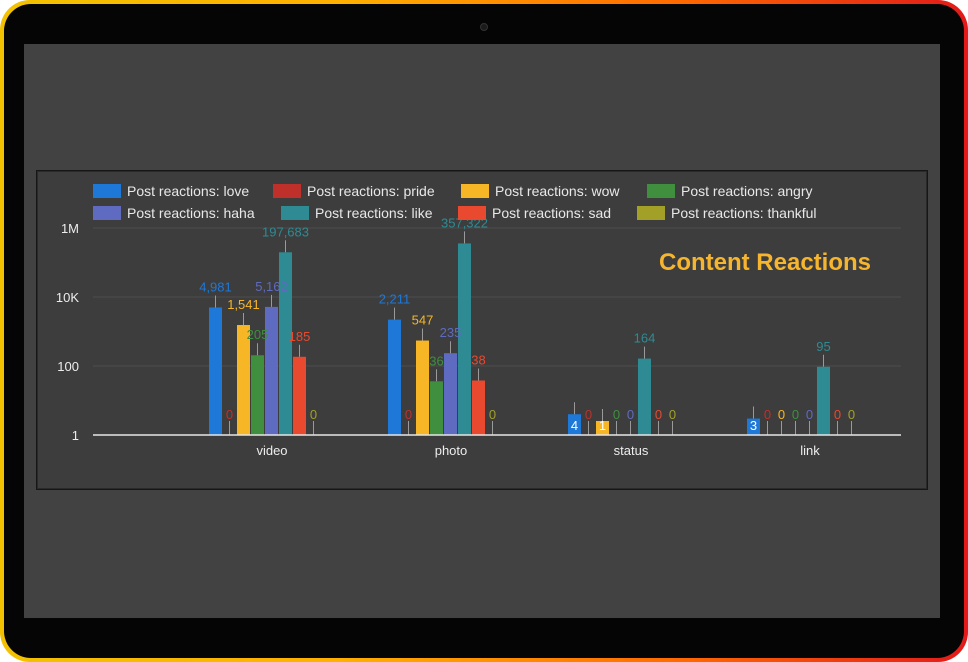 The image size is (968, 662). What do you see at coordinates (243, 304) in the screenshot?
I see `data-label: 1,541` at bounding box center [243, 304].